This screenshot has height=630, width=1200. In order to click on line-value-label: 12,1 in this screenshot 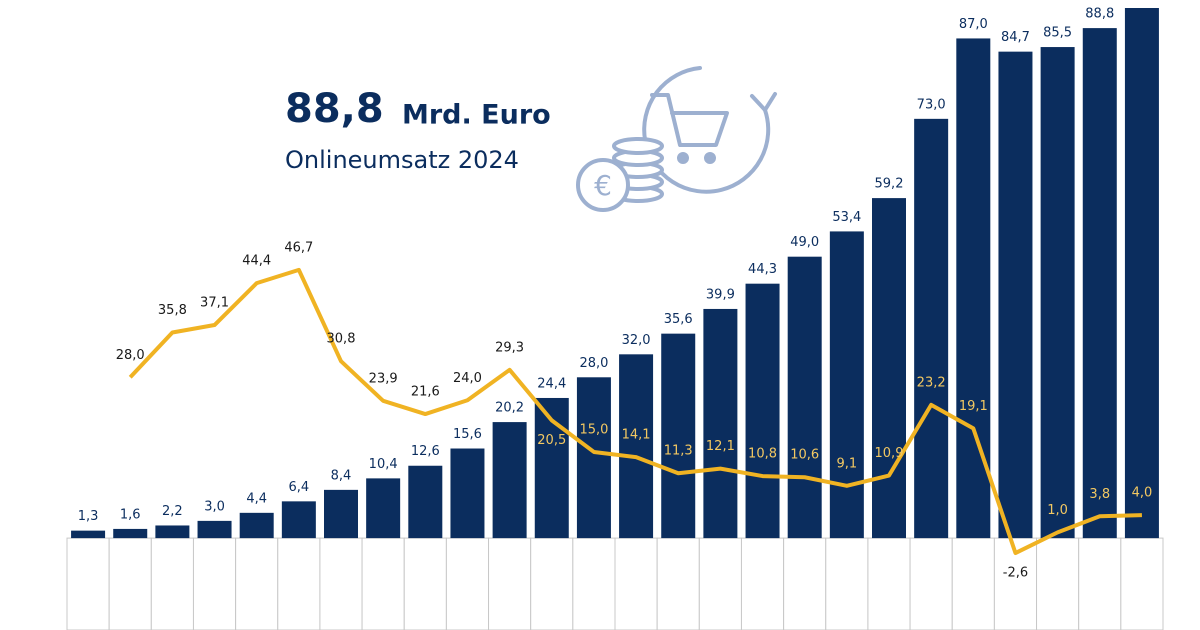, I will do `click(720, 446)`.